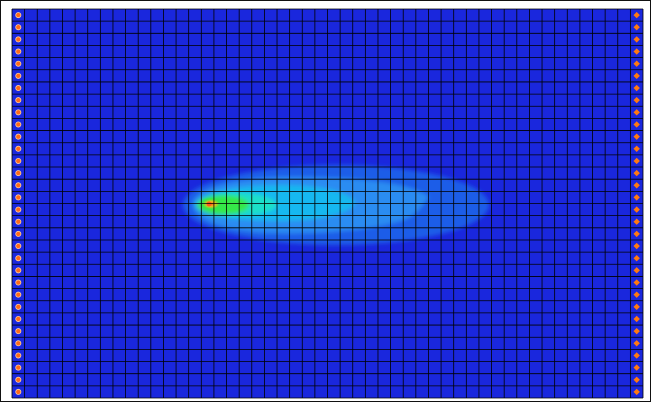 The height and width of the screenshot is (403, 651). I want to click on concentration-plume, so click(336, 205).